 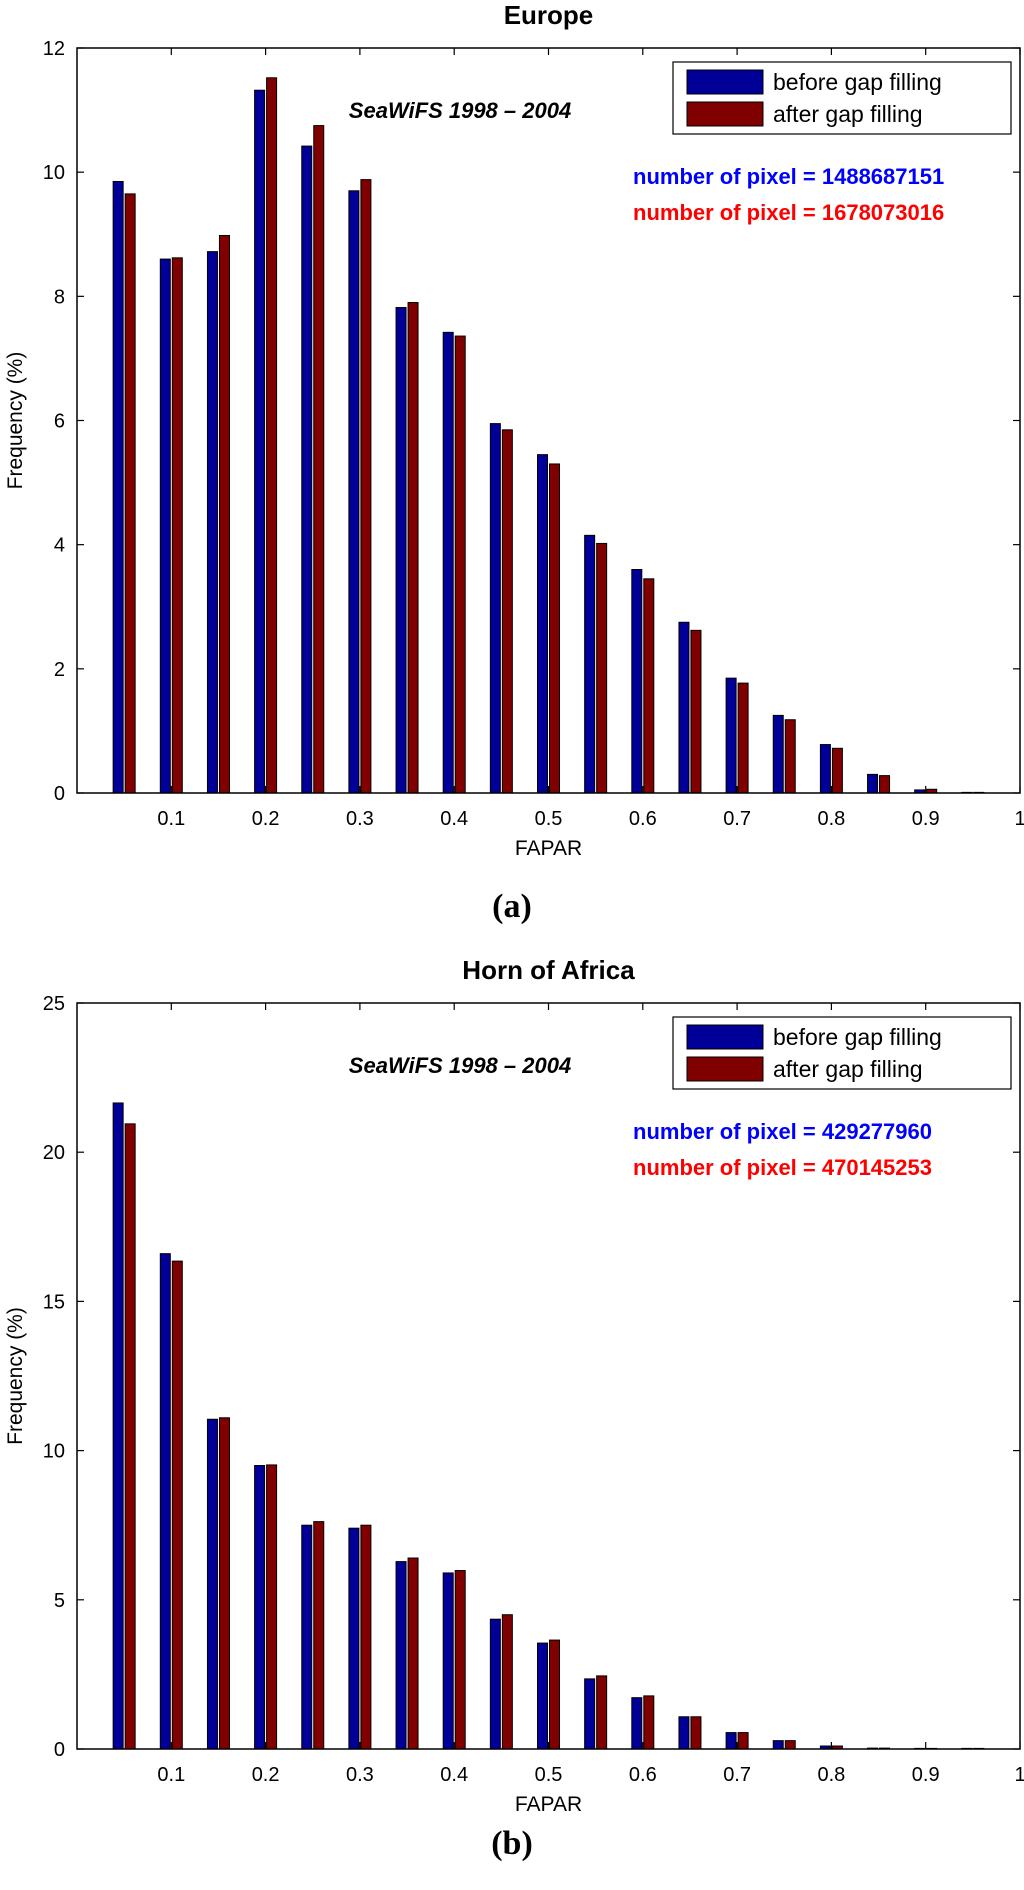 What do you see at coordinates (59, 670) in the screenshot?
I see `y-tick-label: 2` at bounding box center [59, 670].